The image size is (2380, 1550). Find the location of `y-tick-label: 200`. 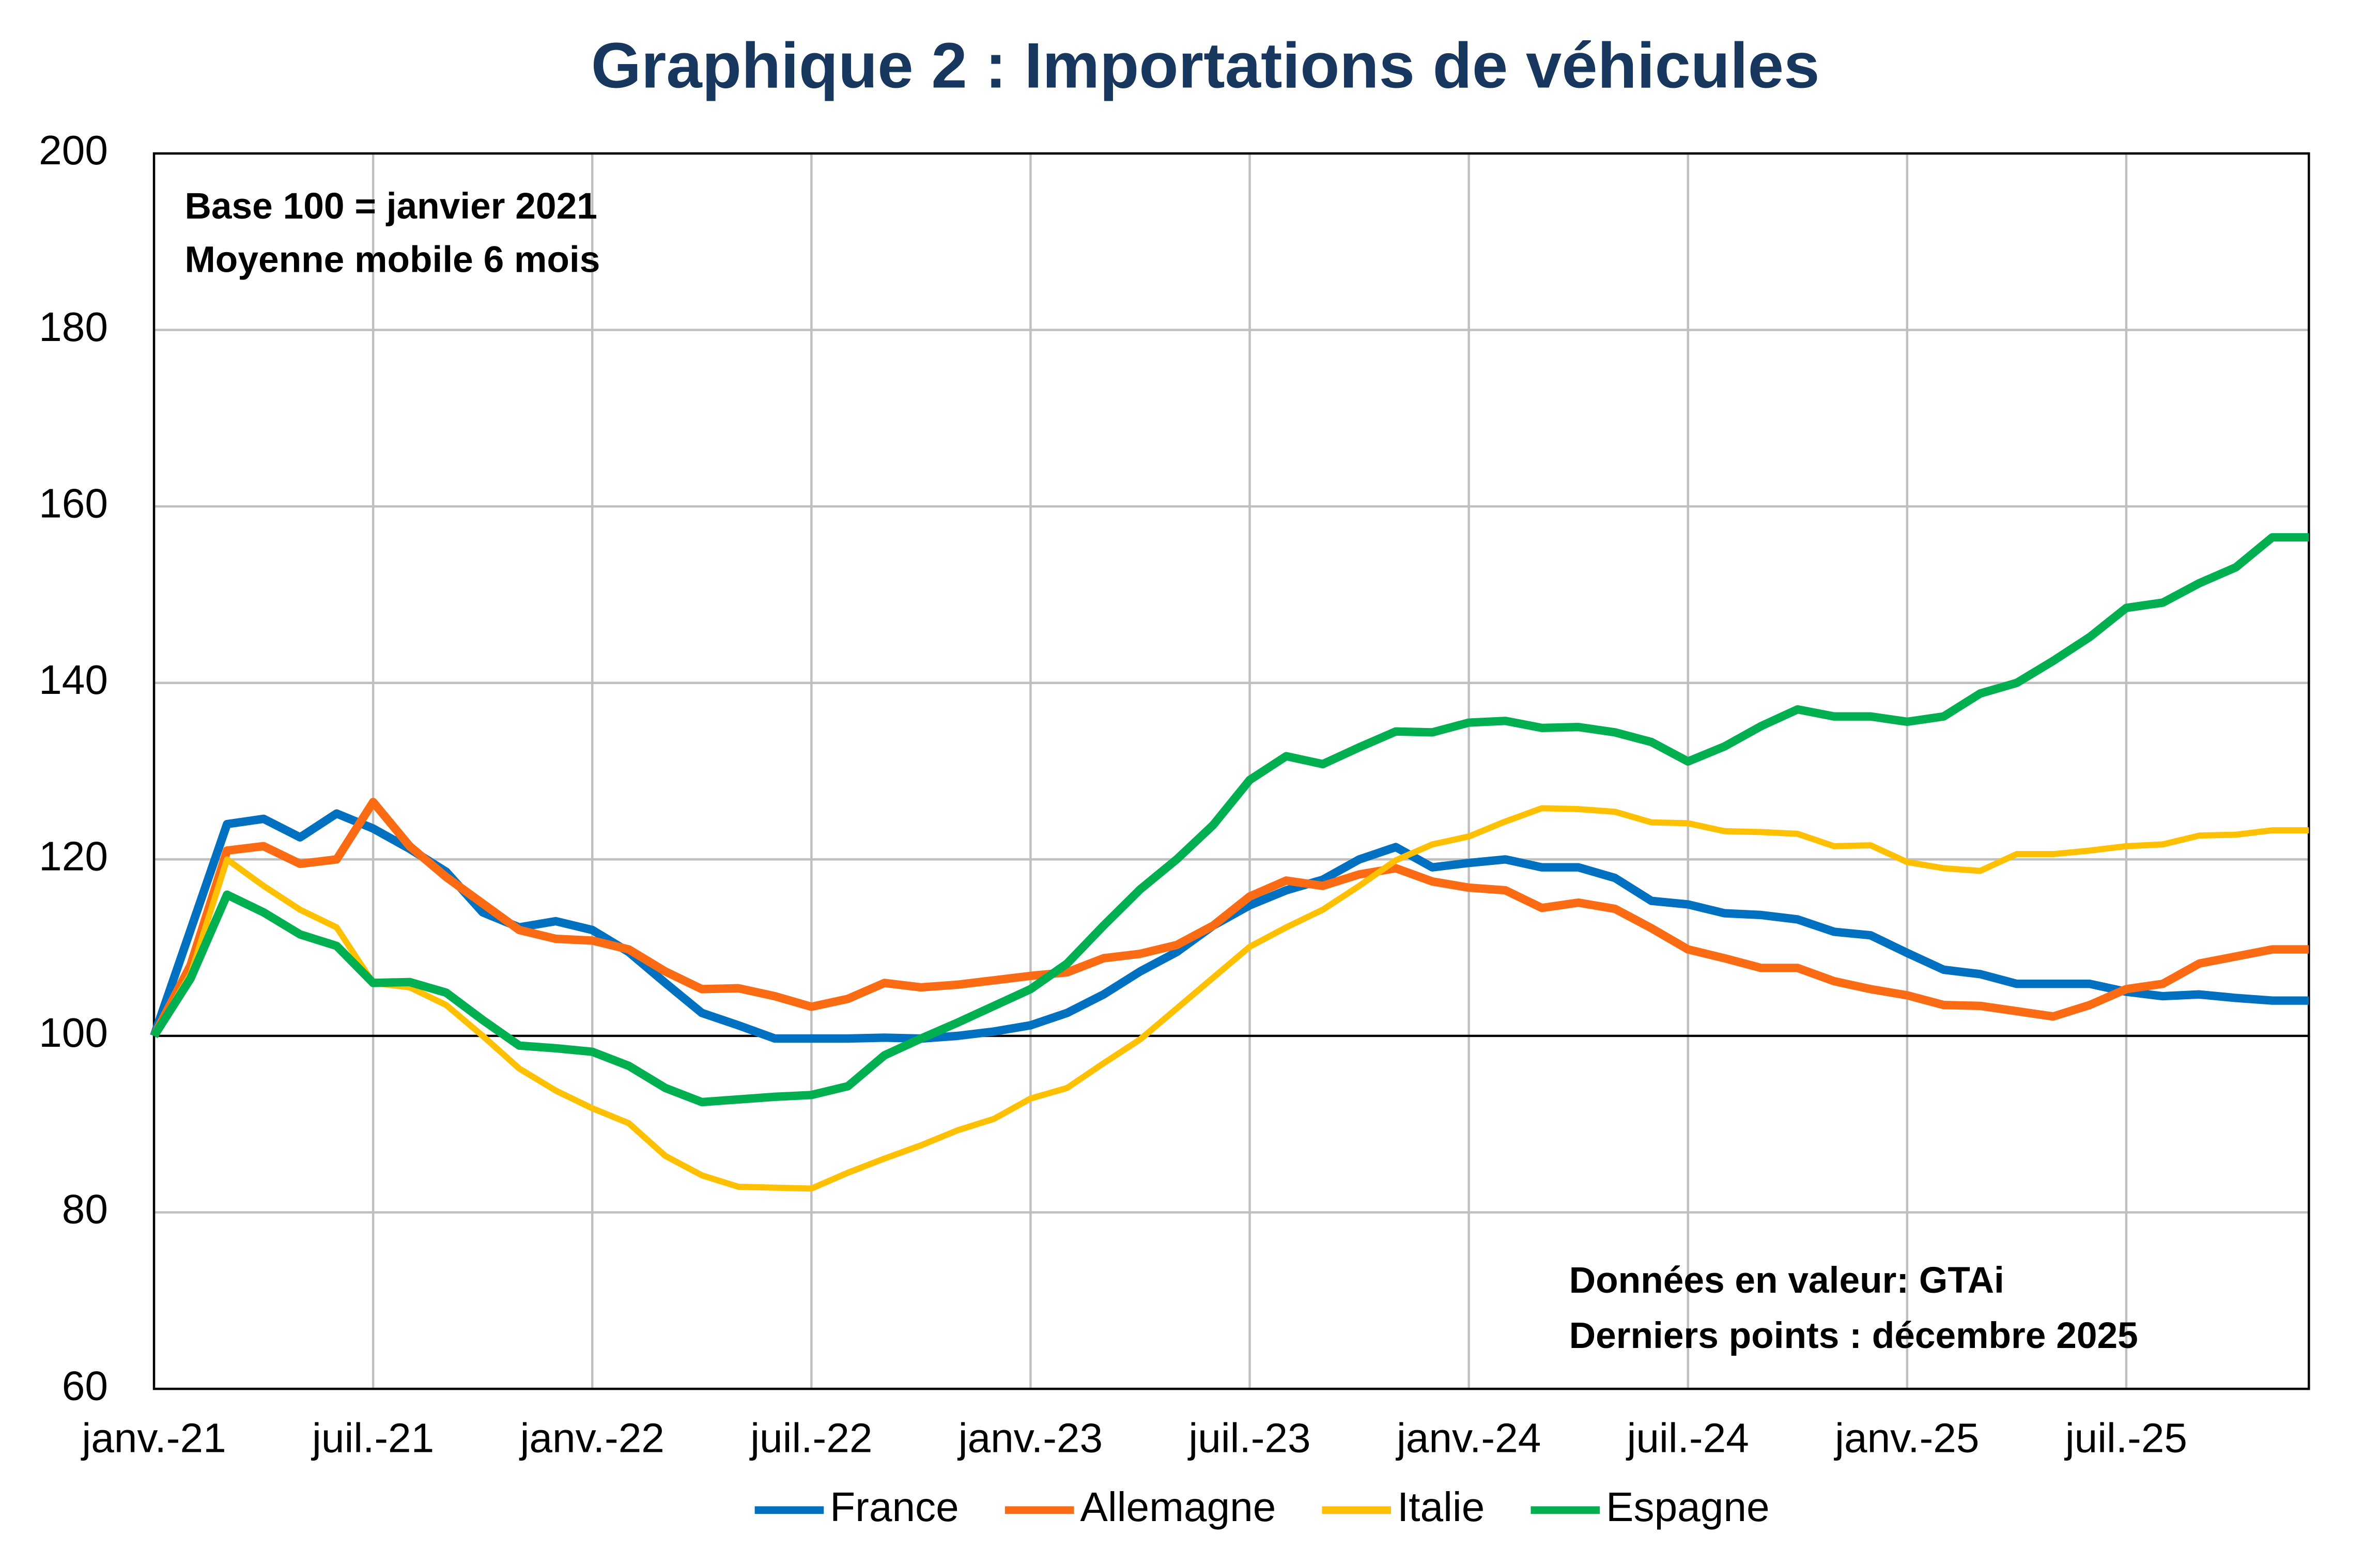

y-tick-label: 200 is located at coordinates (73, 150).